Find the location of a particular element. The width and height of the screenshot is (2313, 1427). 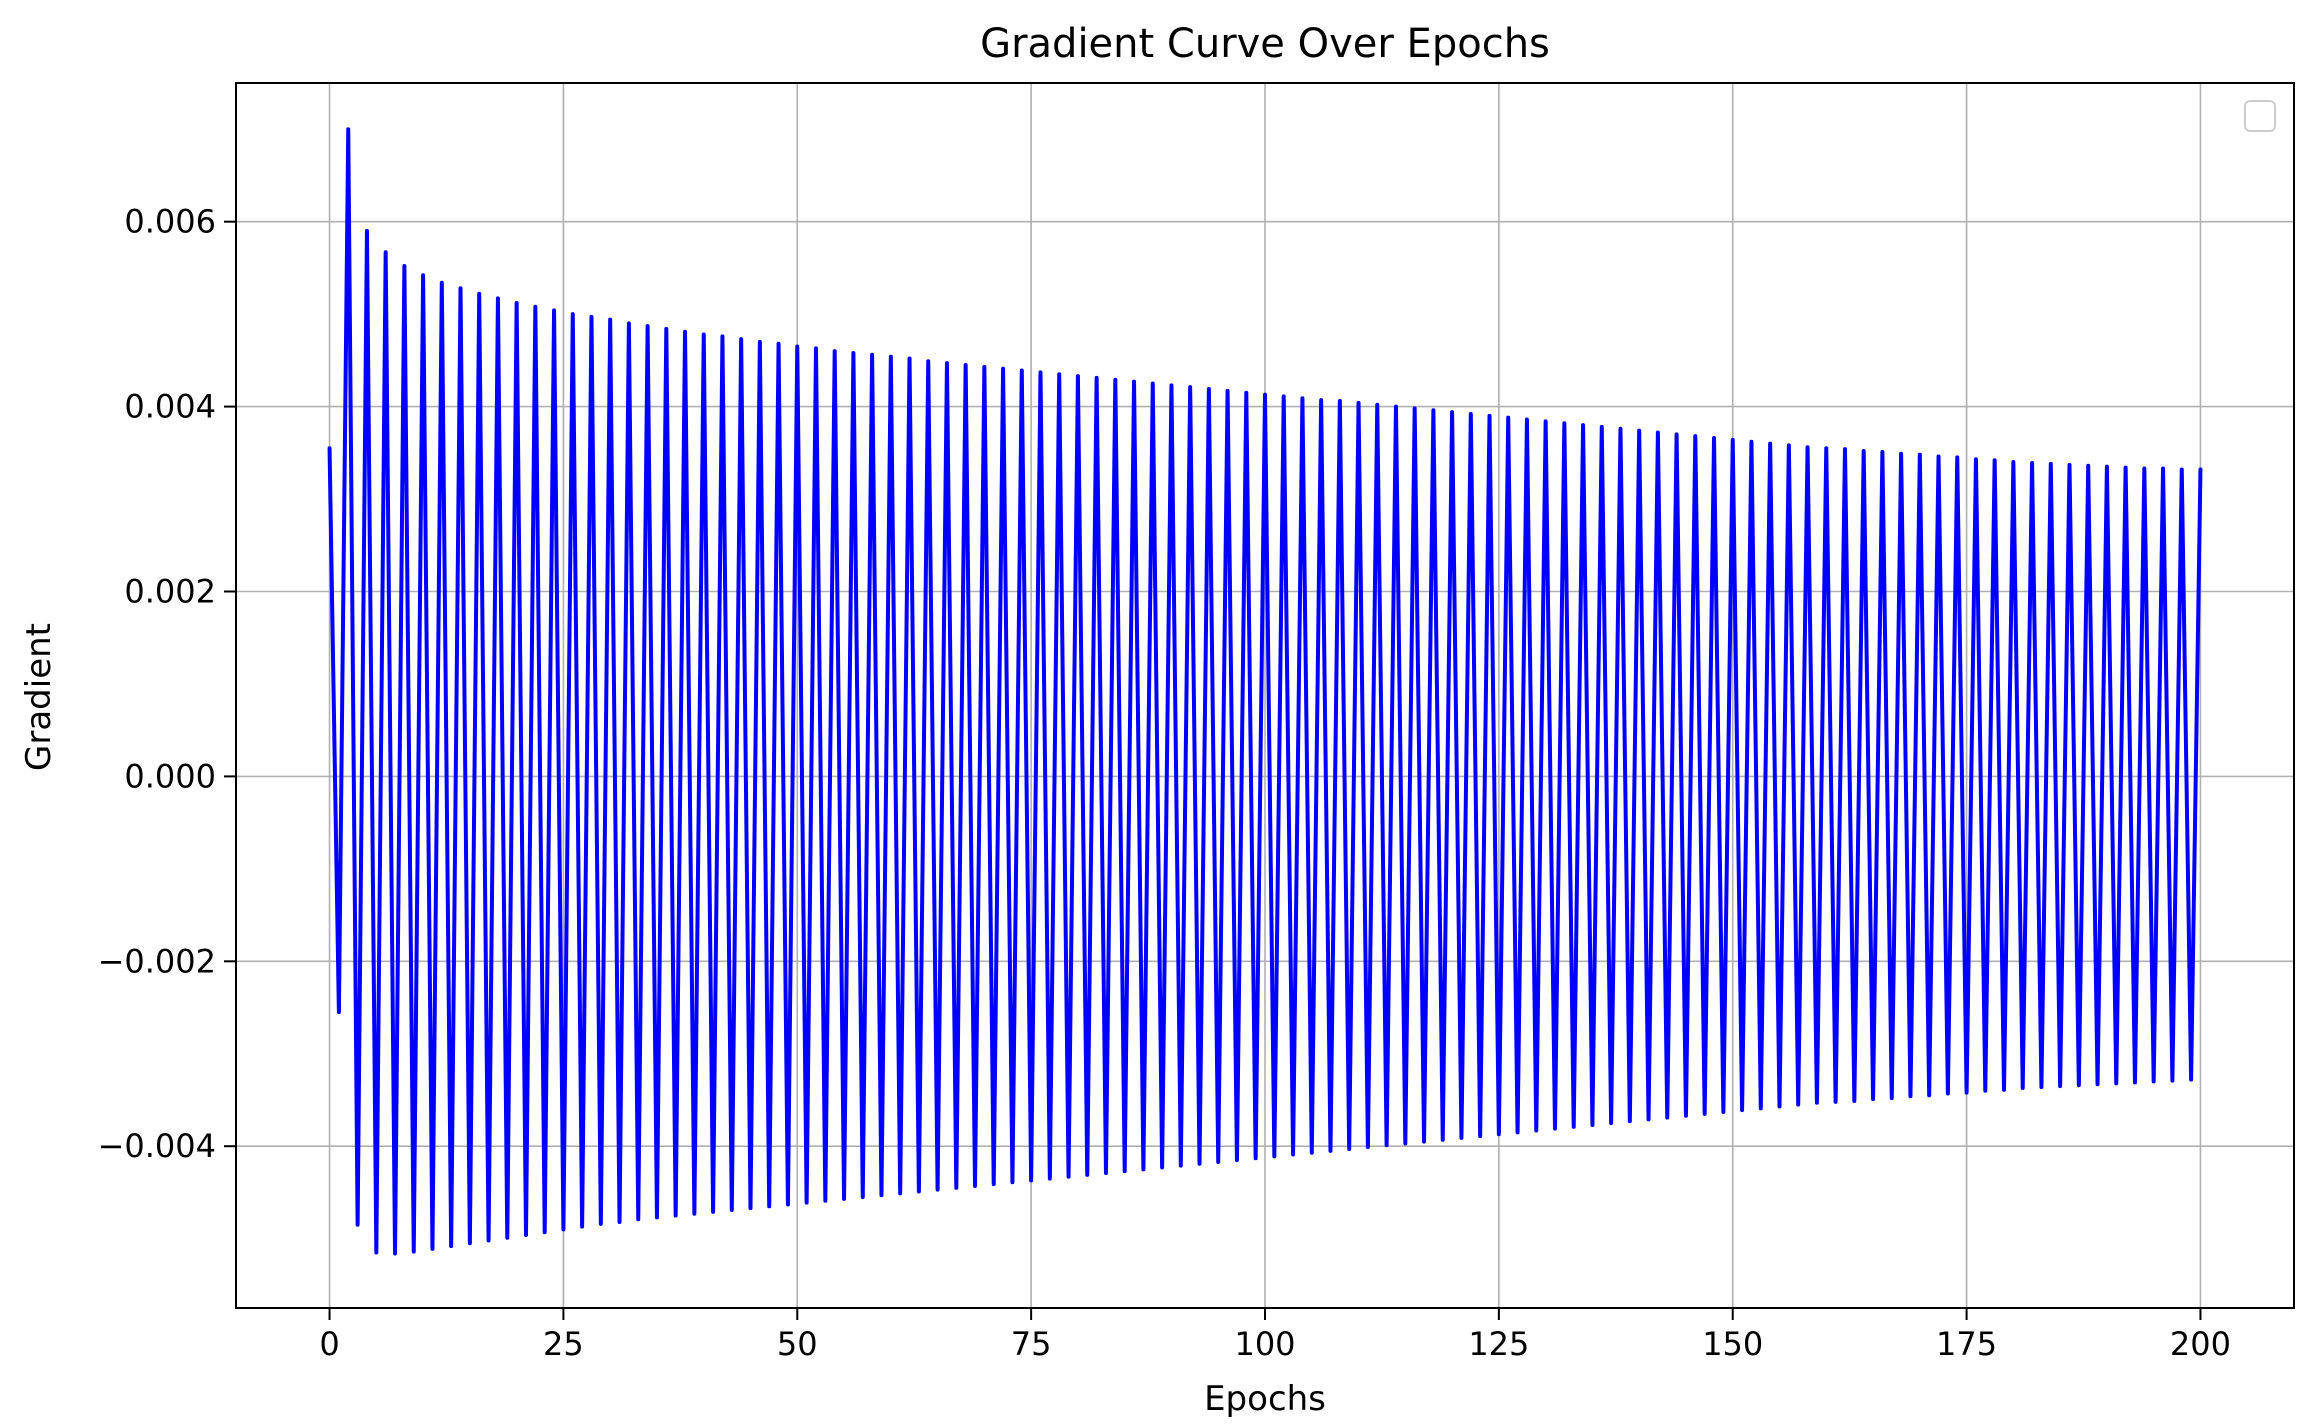

x-axis-label: Epochs is located at coordinates (1265, 1399).